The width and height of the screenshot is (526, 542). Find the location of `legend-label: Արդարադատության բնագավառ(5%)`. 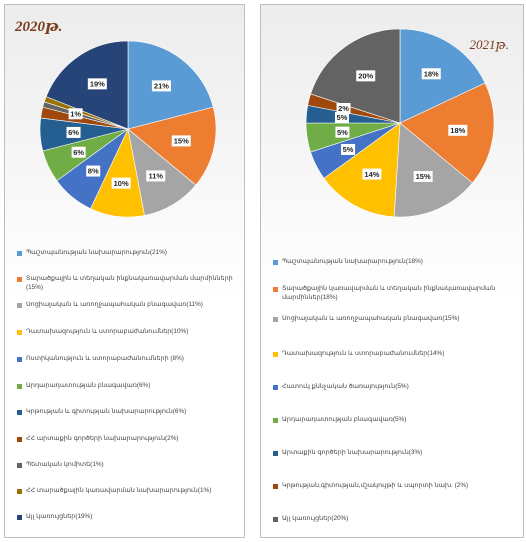

legend-label: Արդարադատության բնագավառ(5%) is located at coordinates (344, 419).